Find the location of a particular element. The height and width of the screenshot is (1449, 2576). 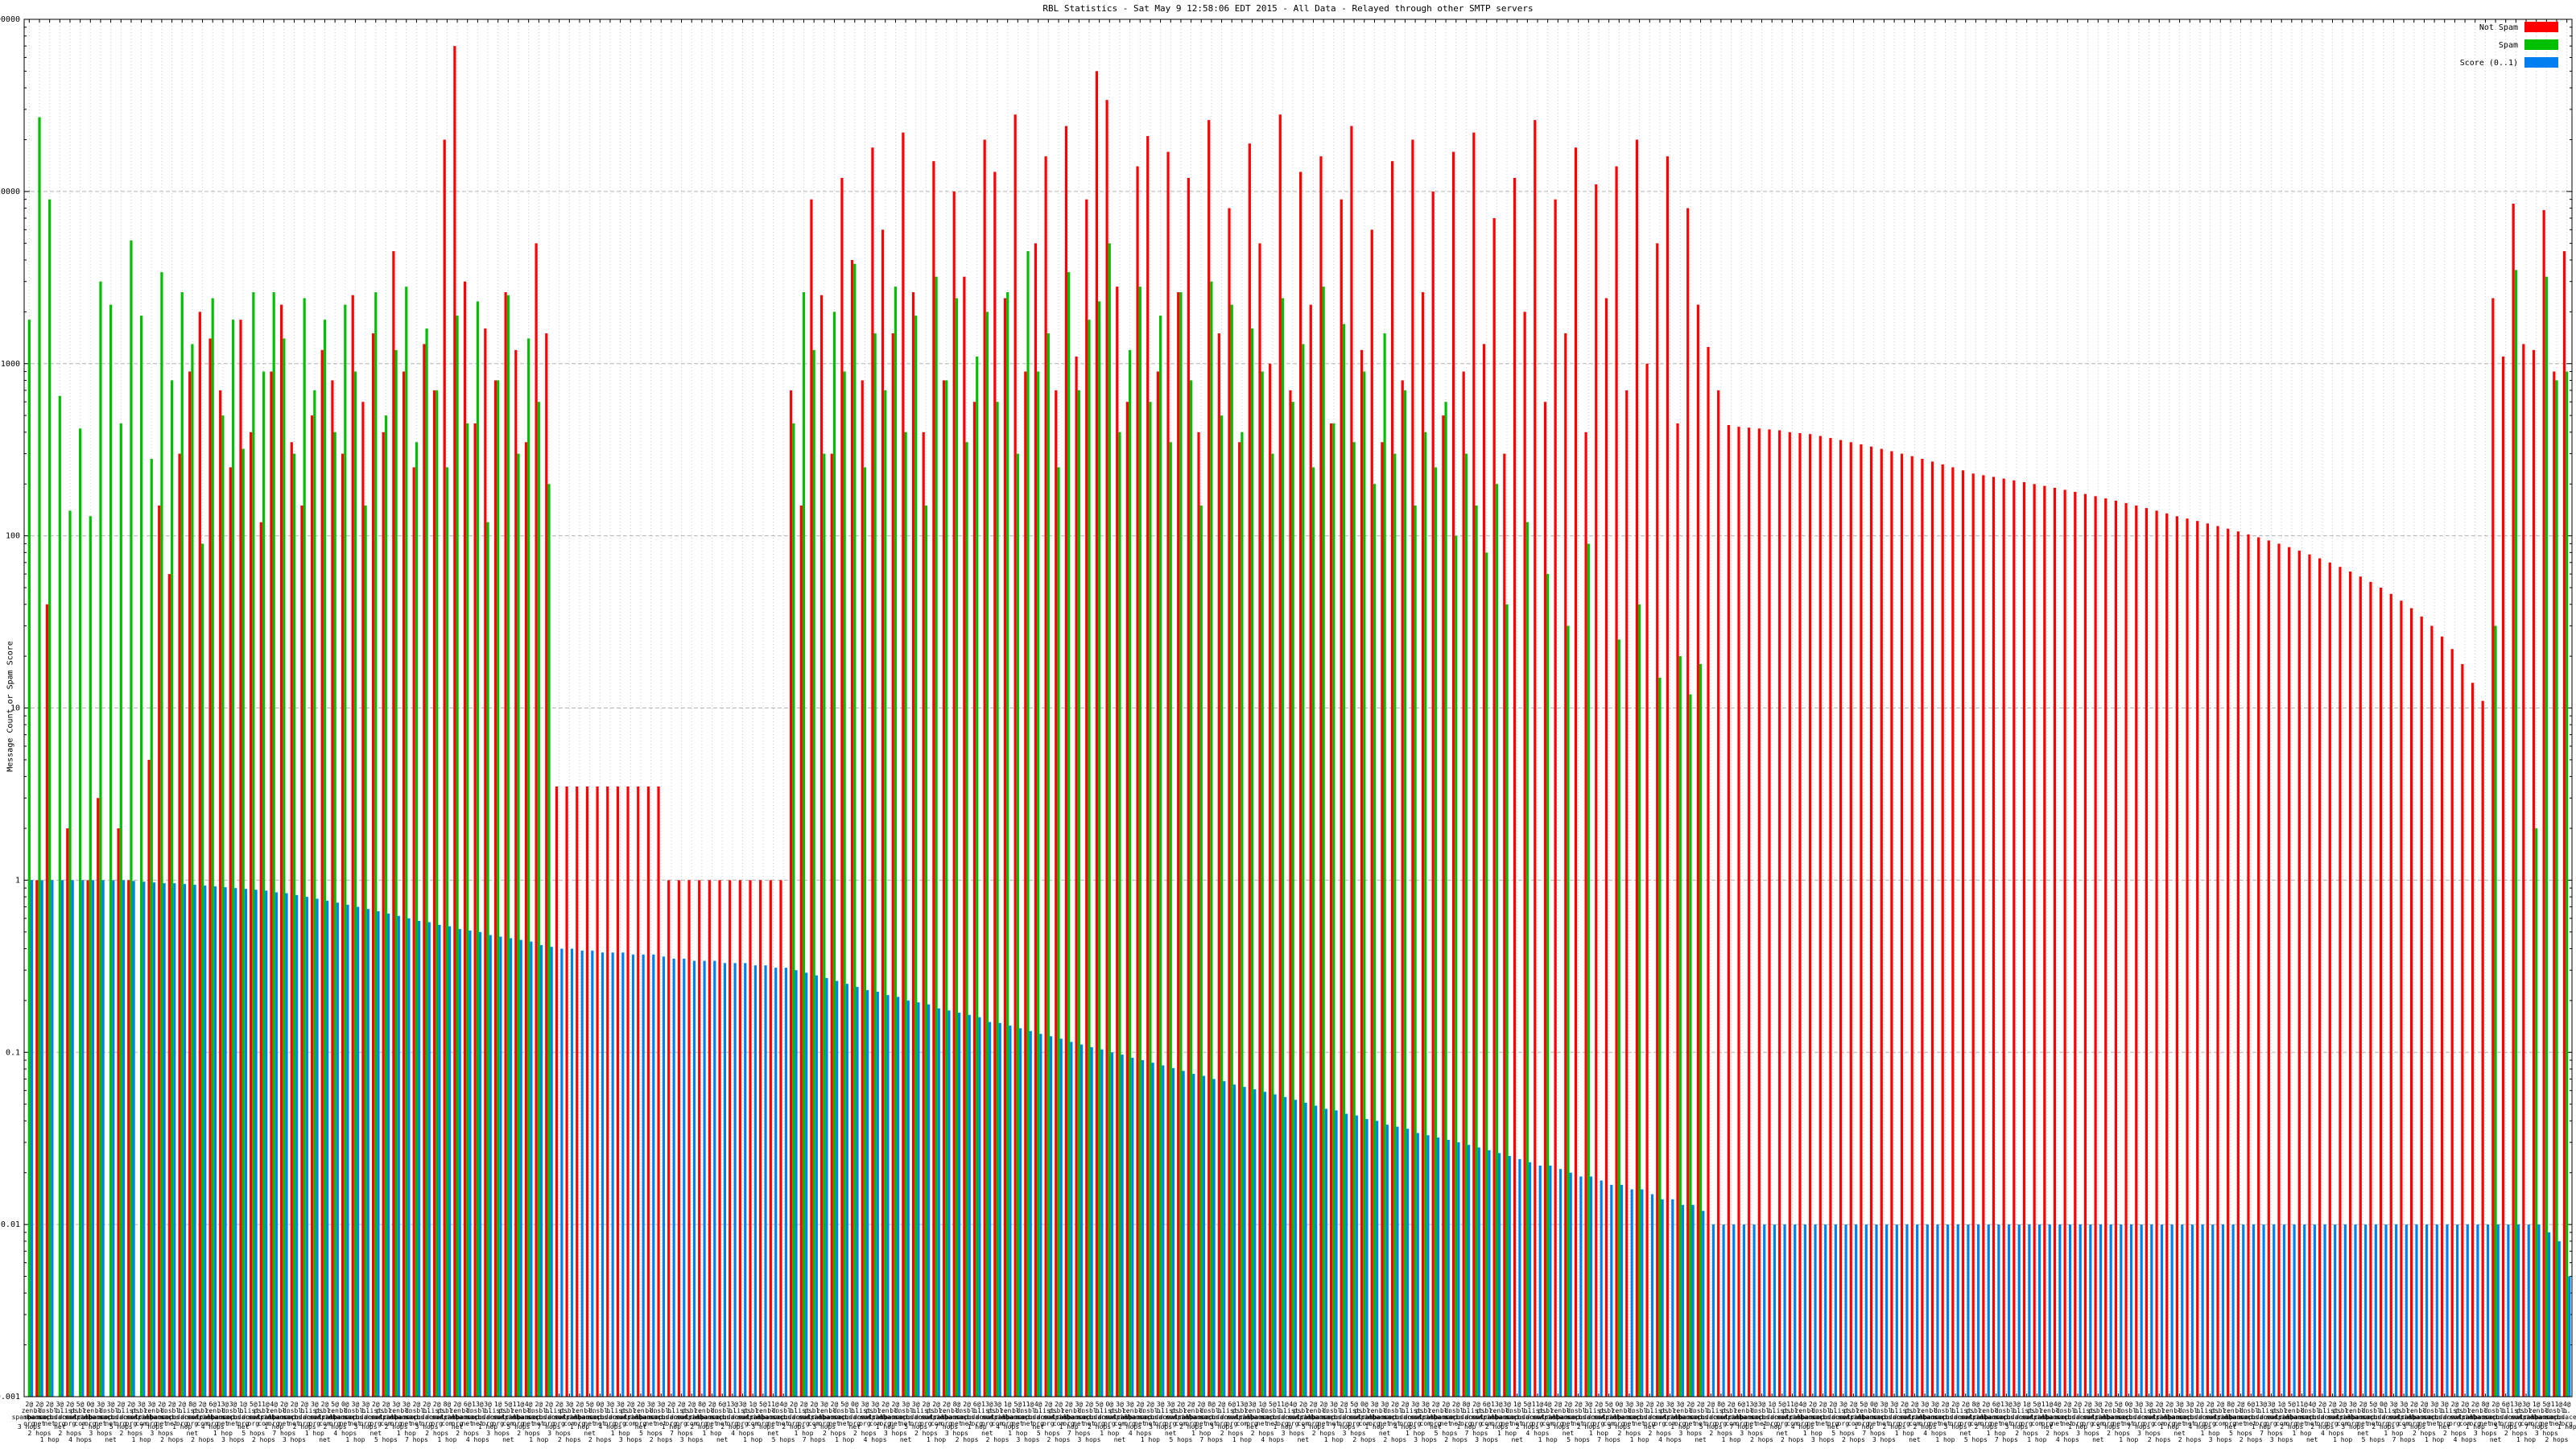

x-tick-label-count: 11@ is located at coordinates (2047, 1404).